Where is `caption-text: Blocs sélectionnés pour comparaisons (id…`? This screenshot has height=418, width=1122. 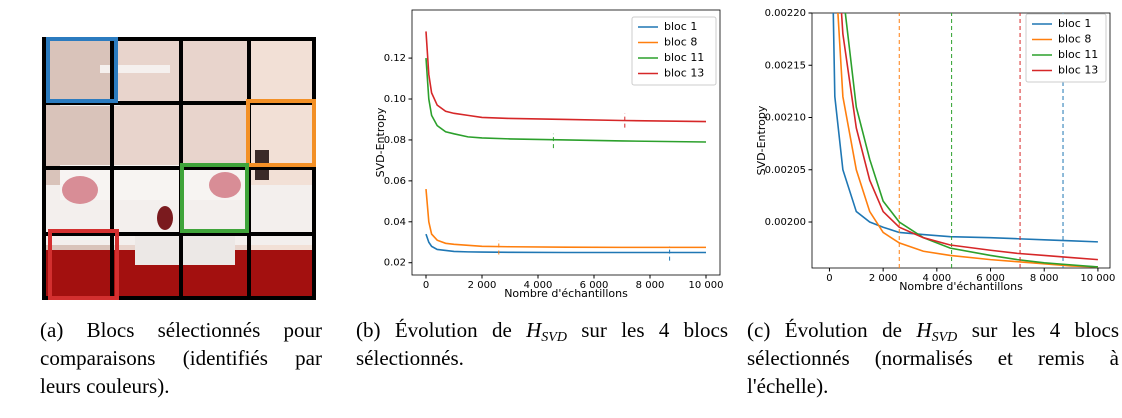 caption-text: Blocs sélectionnés pour comparaisons (id… is located at coordinates (181, 358).